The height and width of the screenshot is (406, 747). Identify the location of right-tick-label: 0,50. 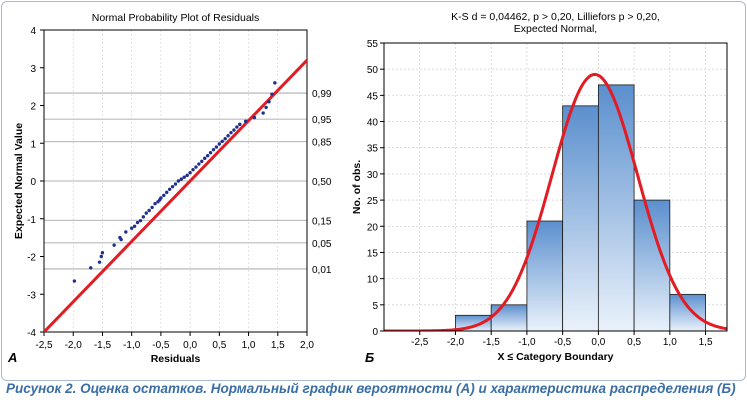
(322, 182).